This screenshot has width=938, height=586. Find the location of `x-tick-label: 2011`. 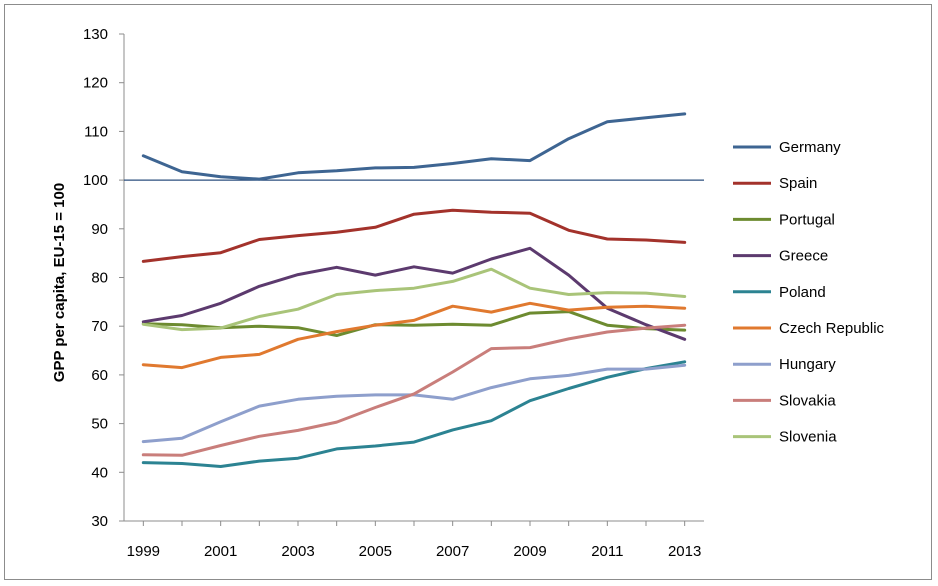

x-tick-label: 2011 is located at coordinates (607, 551).